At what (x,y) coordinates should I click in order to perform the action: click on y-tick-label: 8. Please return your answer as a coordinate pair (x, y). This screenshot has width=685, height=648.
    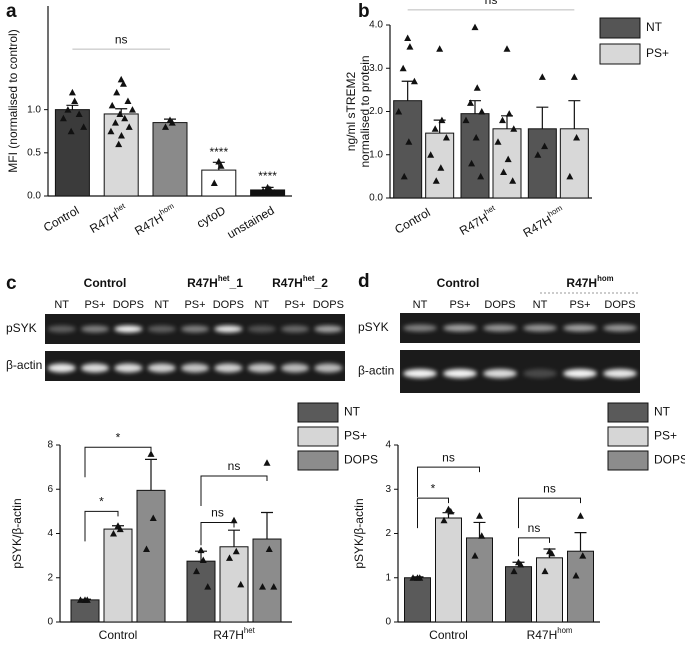
    Looking at the image, I should click on (50, 445).